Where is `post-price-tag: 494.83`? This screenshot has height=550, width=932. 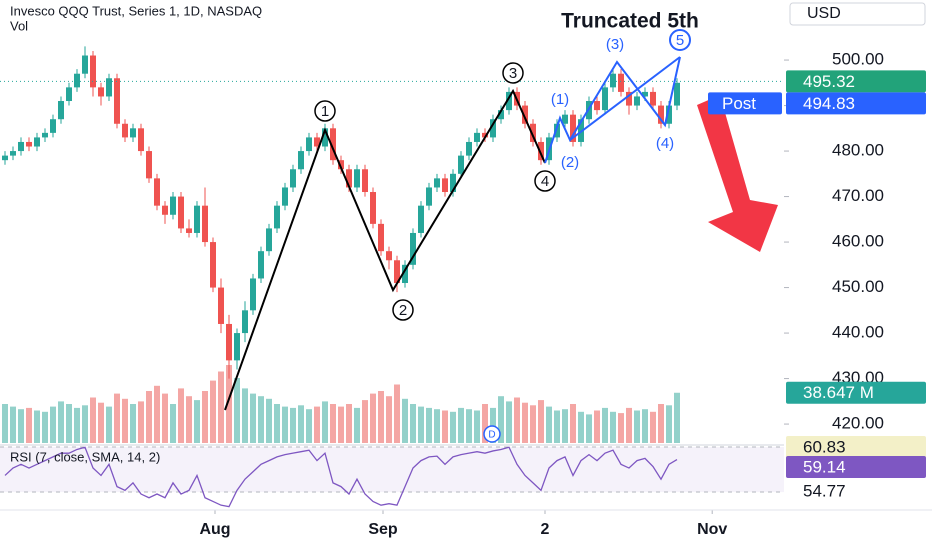 post-price-tag: 494.83 is located at coordinates (829, 103).